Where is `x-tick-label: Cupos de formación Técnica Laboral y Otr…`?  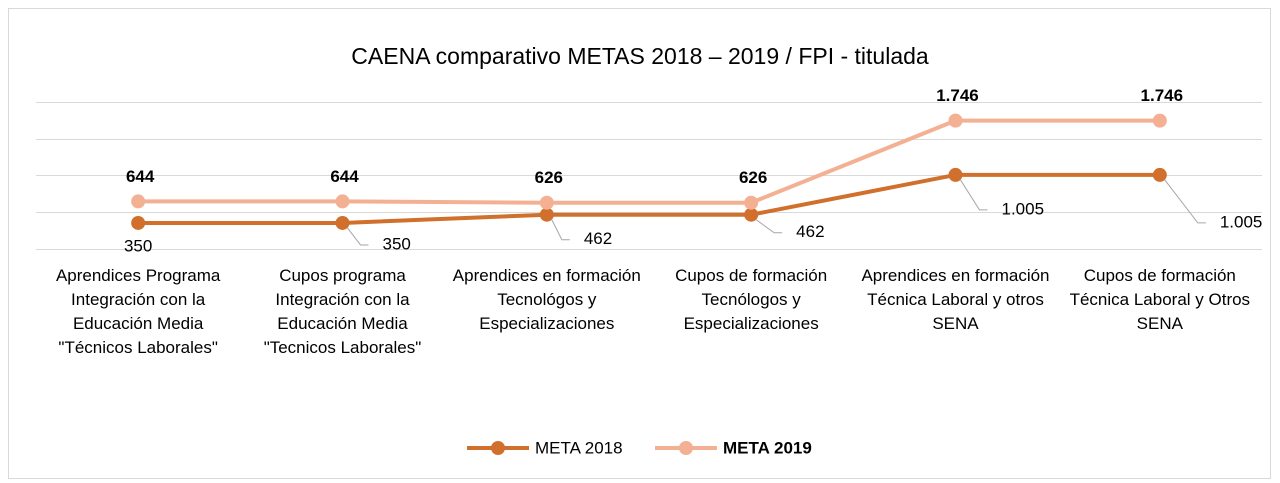
x-tick-label: Cupos de formación Técnica Laboral y Otr… is located at coordinates (1160, 299).